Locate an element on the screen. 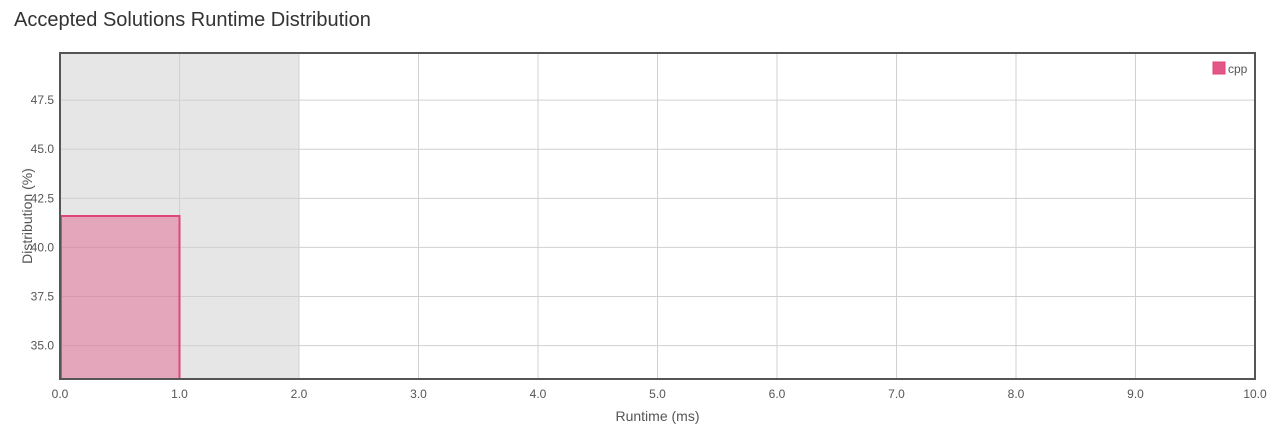 The width and height of the screenshot is (1284, 438). y-axis-title: Distribution (%) is located at coordinates (27, 216).